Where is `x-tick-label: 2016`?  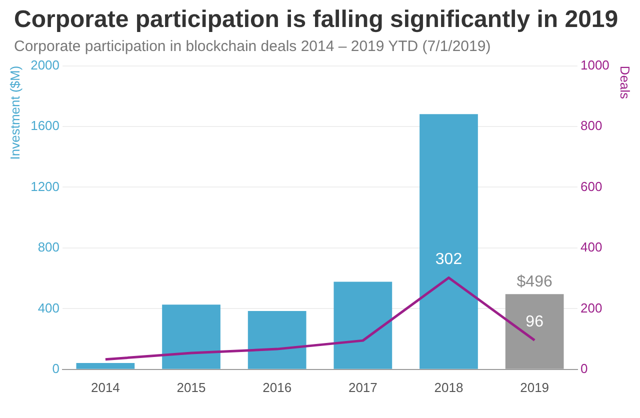 x-tick-label: 2016 is located at coordinates (277, 387).